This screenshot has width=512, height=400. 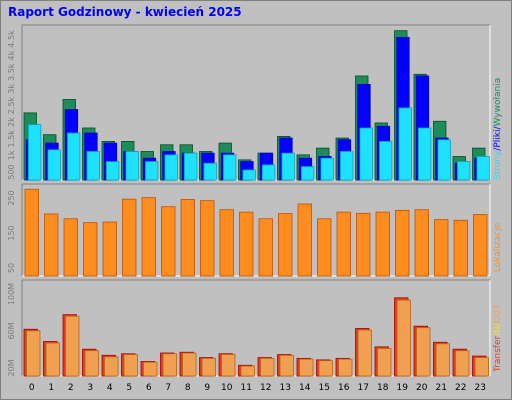 What do you see at coordinates (11, 232) in the screenshot?
I see `y-tick-label: 150` at bounding box center [11, 232].